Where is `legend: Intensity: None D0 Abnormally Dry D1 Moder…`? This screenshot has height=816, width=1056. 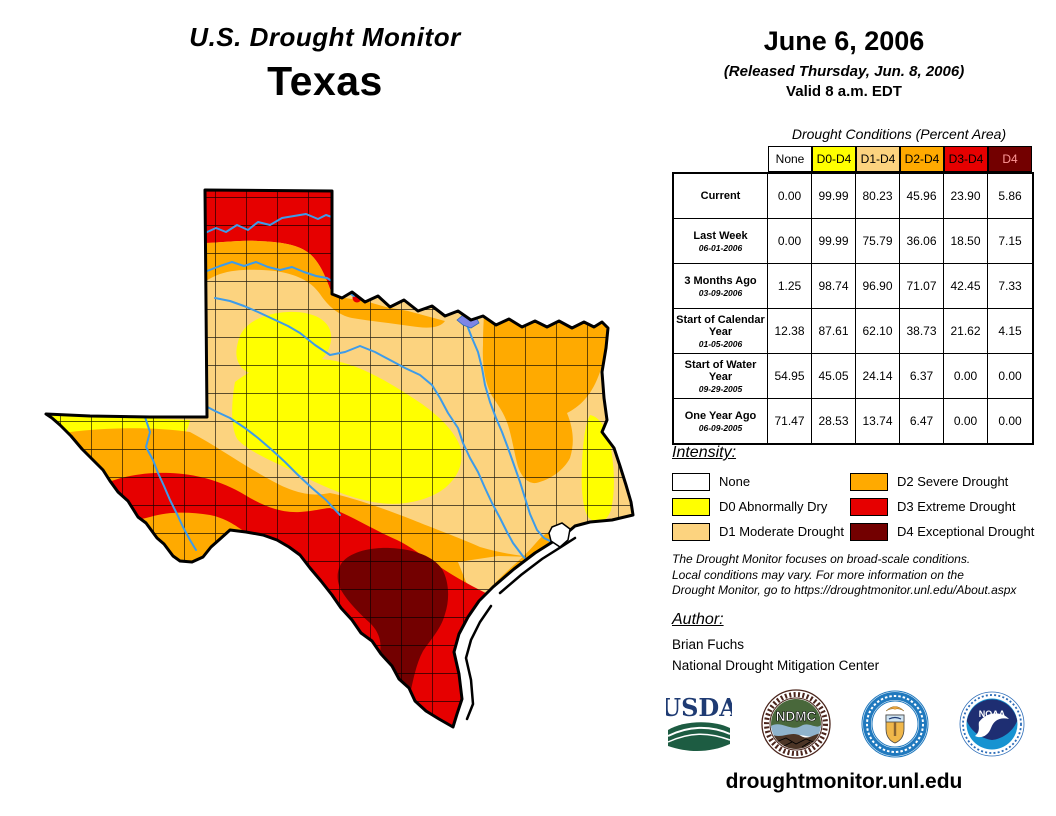
legend: Intensity: None D0 Abnormally Dry D1 Moder… is located at coordinates (858, 494).